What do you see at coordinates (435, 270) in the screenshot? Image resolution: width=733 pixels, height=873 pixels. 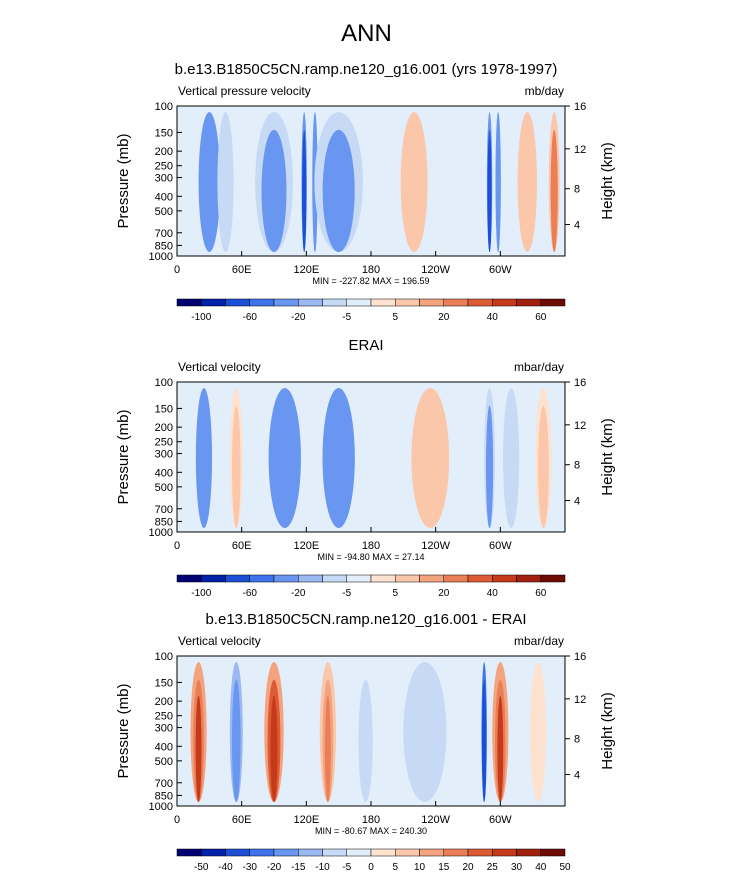 I see `x-tick-label: 120W` at bounding box center [435, 270].